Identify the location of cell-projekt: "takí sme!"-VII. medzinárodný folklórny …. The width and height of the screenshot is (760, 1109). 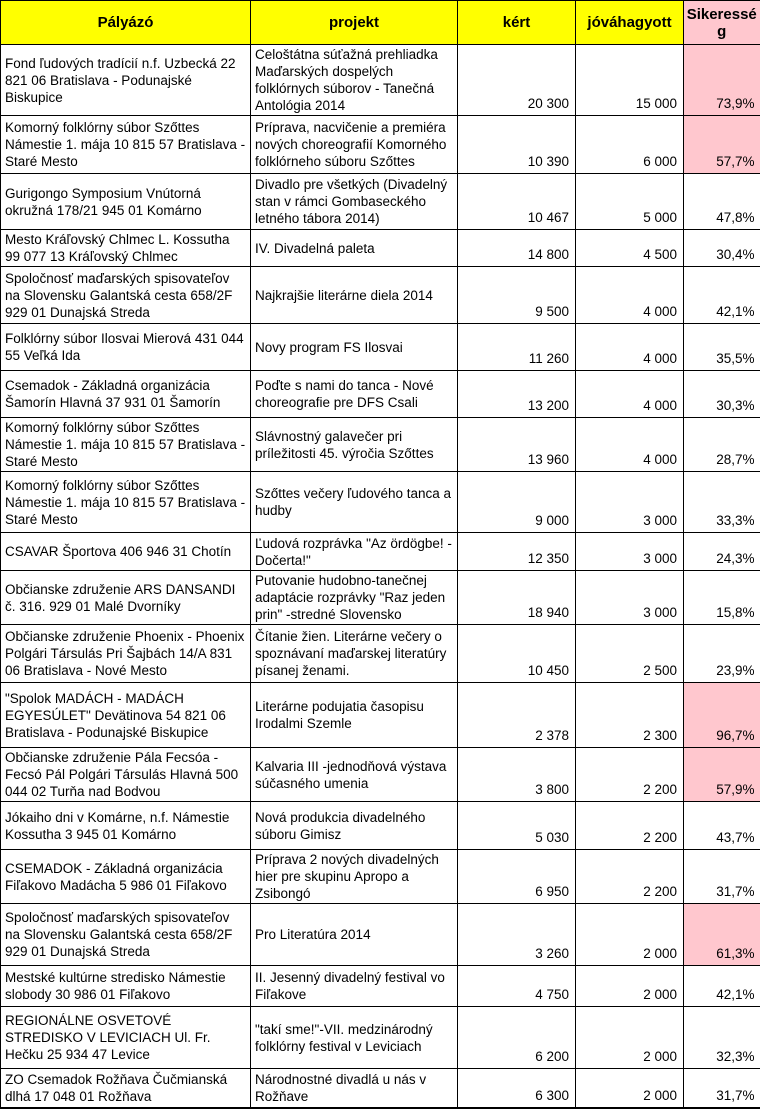
(354, 1038).